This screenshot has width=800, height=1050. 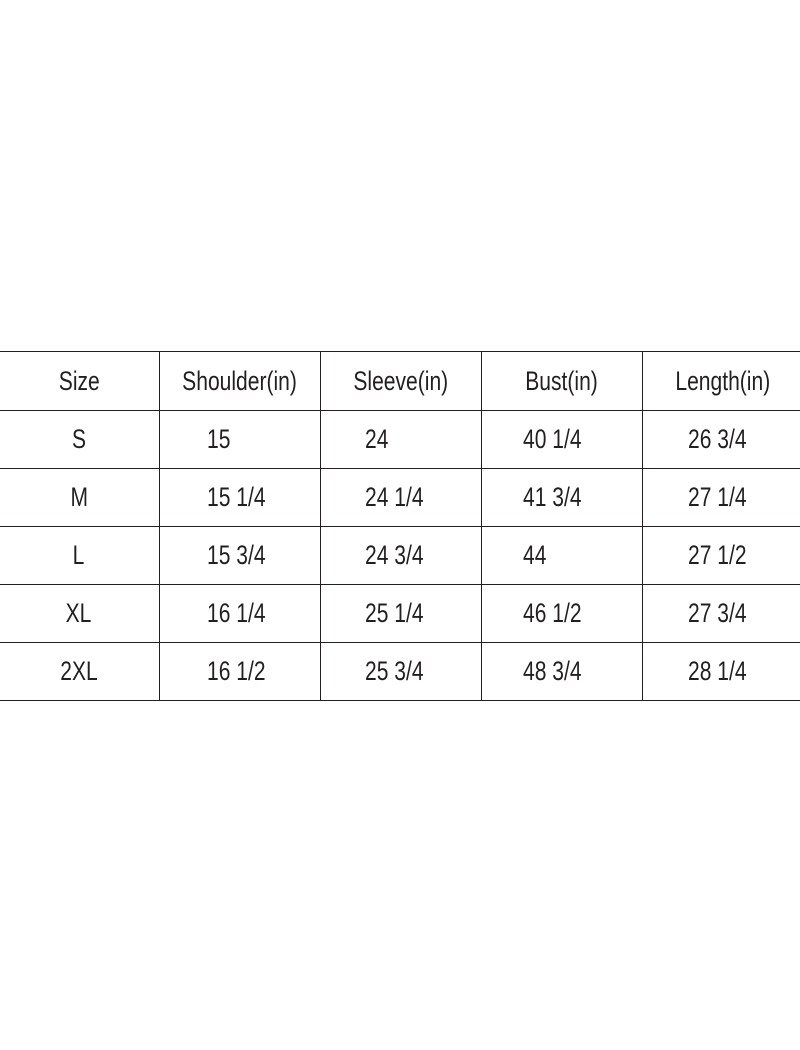 I want to click on cell-value: 25 3/4, so click(x=394, y=671).